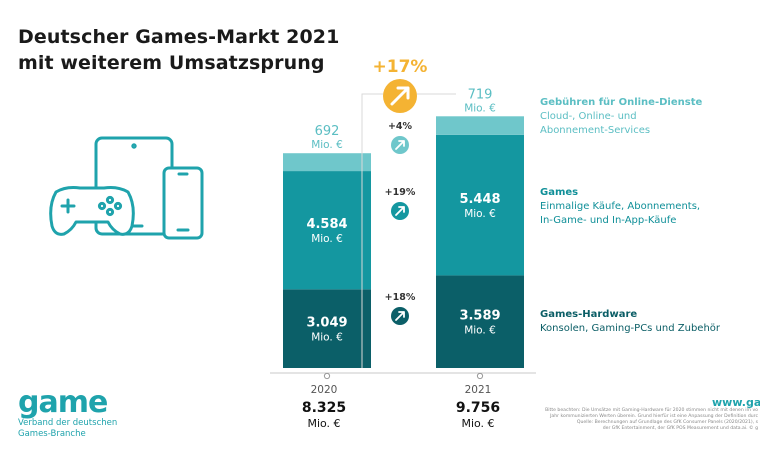 The height and width of the screenshot is (460, 760). What do you see at coordinates (479, 199) in the screenshot?
I see `data-label-2021-1: 5.448` at bounding box center [479, 199].